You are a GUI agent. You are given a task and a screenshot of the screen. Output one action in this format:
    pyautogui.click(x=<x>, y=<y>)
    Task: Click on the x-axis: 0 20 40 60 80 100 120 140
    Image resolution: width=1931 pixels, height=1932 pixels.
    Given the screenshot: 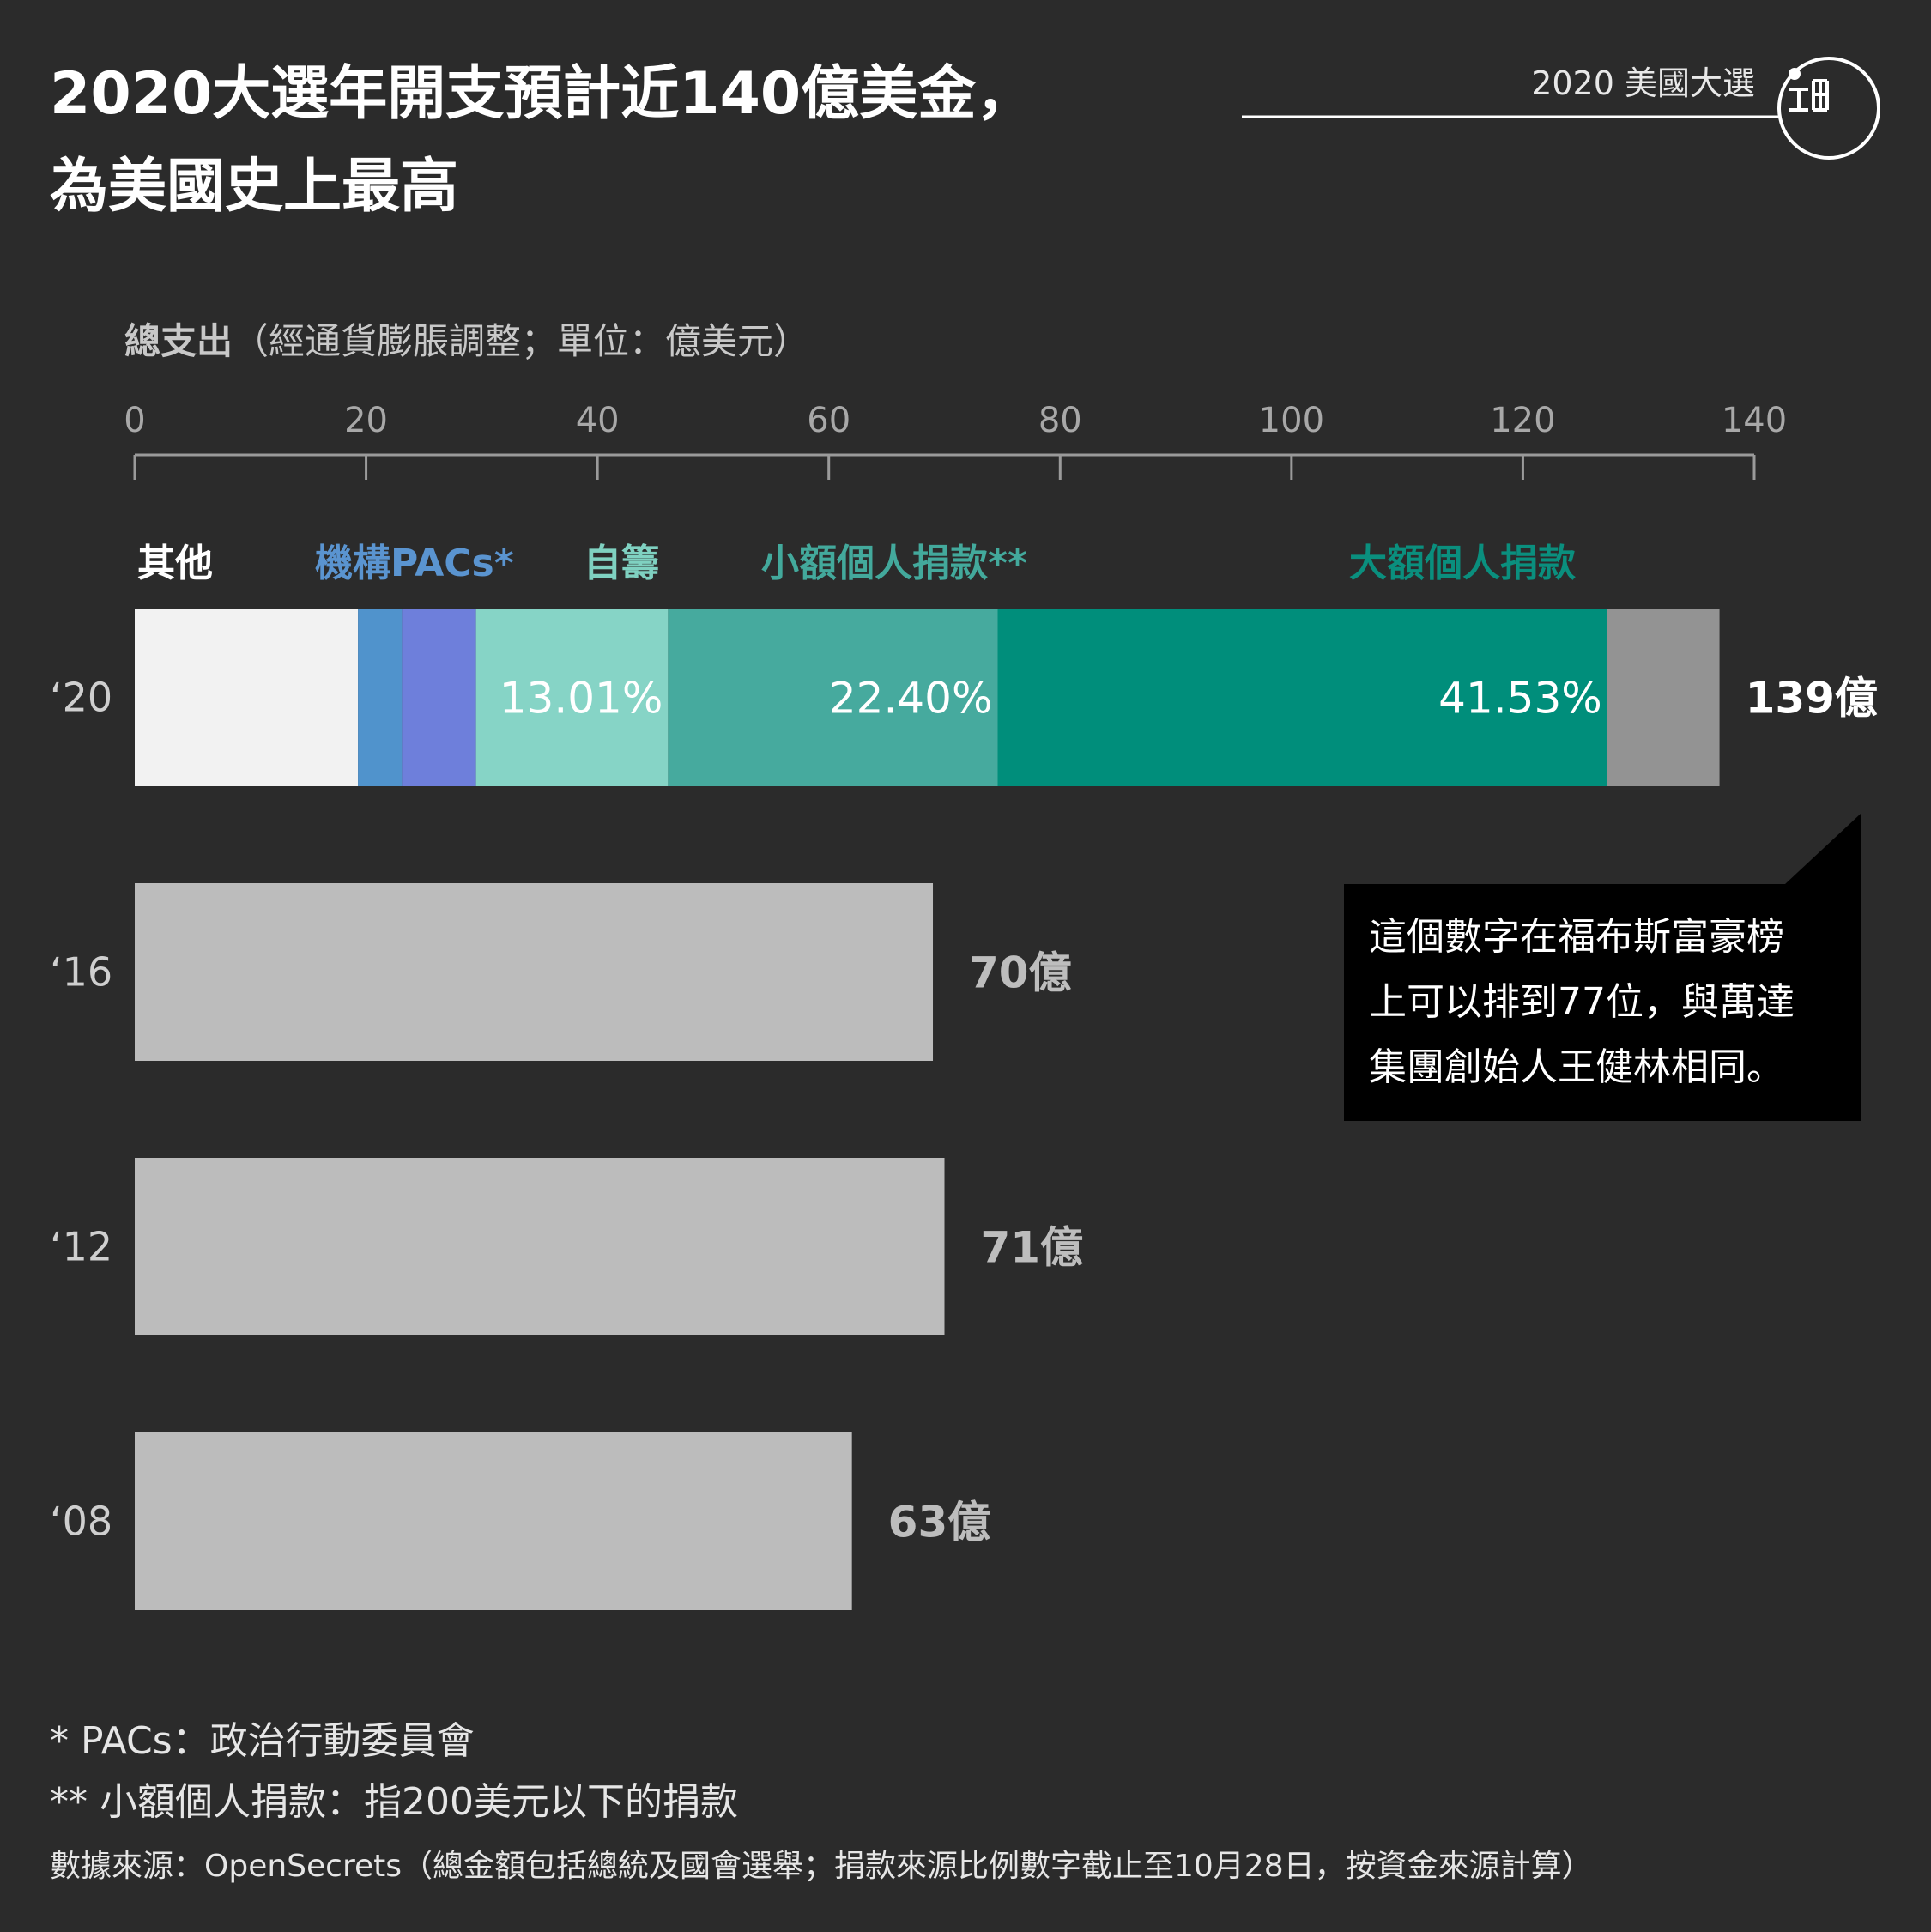 What is the action you would take?
    pyautogui.click(x=955, y=440)
    